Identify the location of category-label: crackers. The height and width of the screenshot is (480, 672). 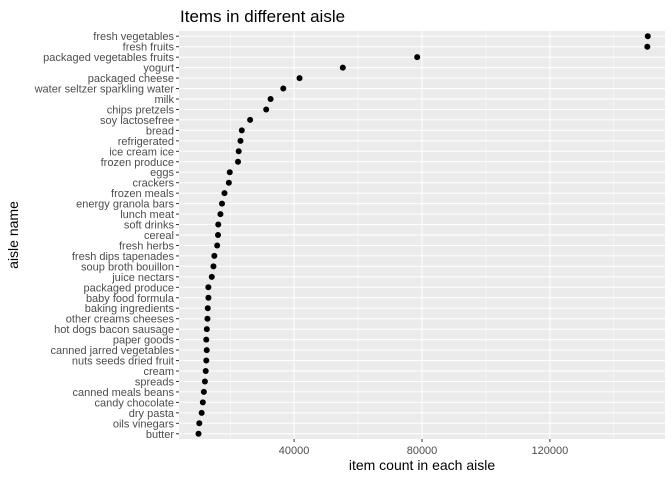
(153, 184).